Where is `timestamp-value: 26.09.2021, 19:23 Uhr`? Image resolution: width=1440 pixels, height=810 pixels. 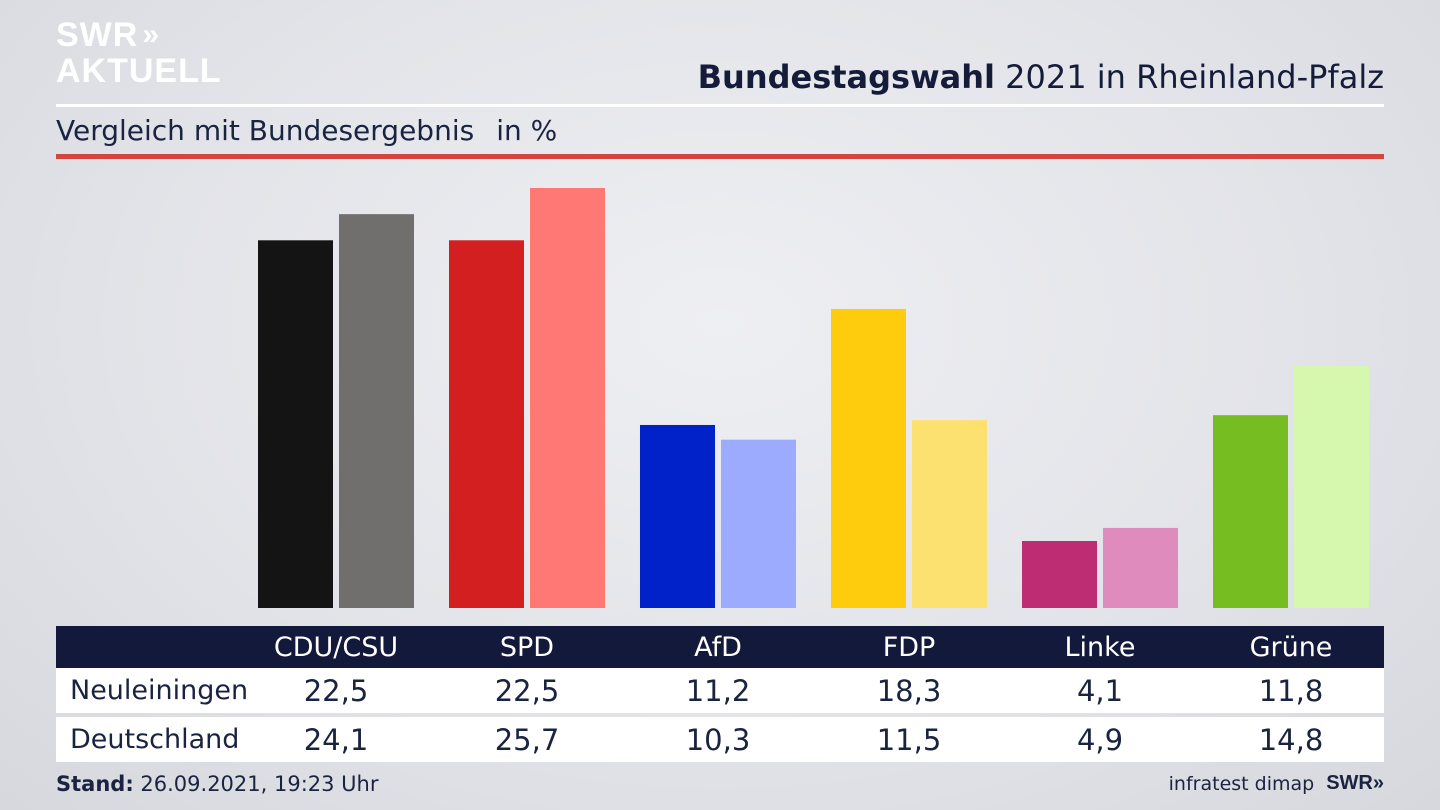
timestamp-value: 26.09.2021, 19:23 Uhr is located at coordinates (256, 784).